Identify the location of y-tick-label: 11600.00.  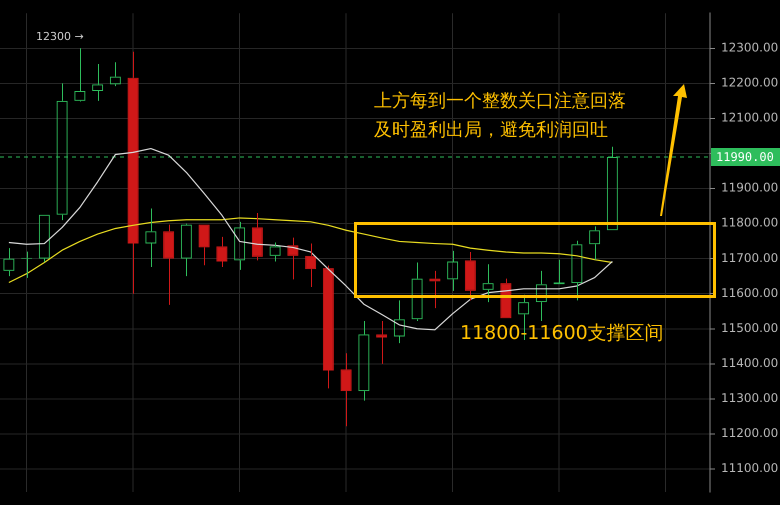
(749, 293).